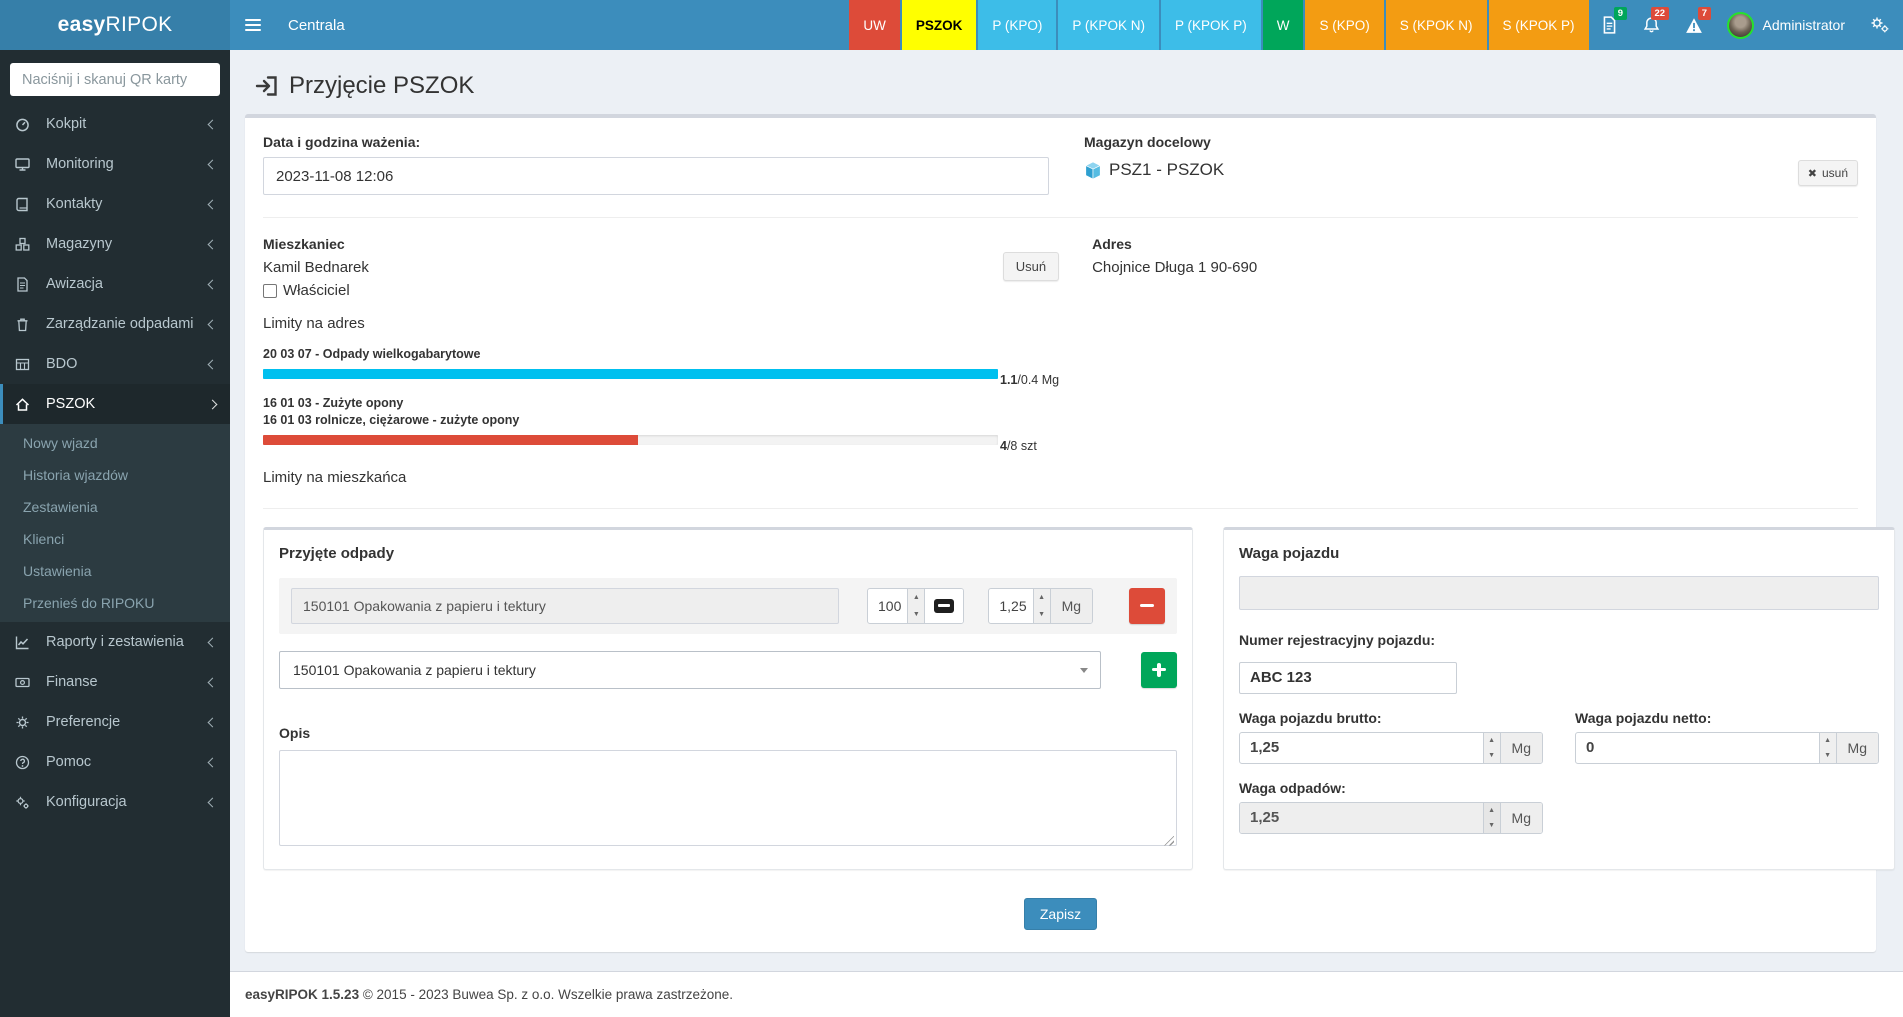 This screenshot has width=1903, height=1017. I want to click on remove-waste-row-button, so click(1147, 605).